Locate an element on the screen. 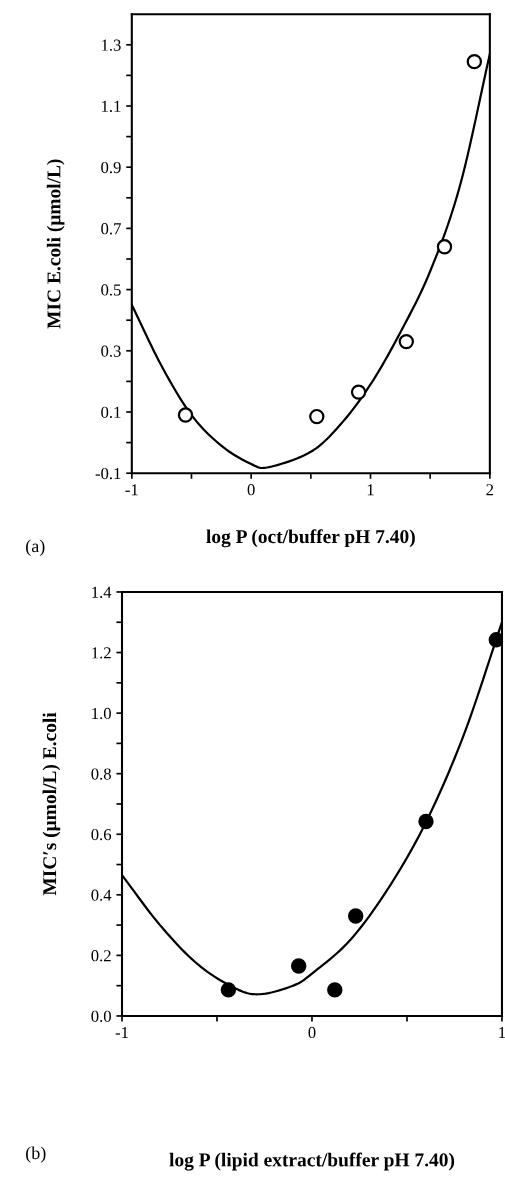 The image size is (505, 1183). y-tick-label: 0.9 is located at coordinates (111, 167).